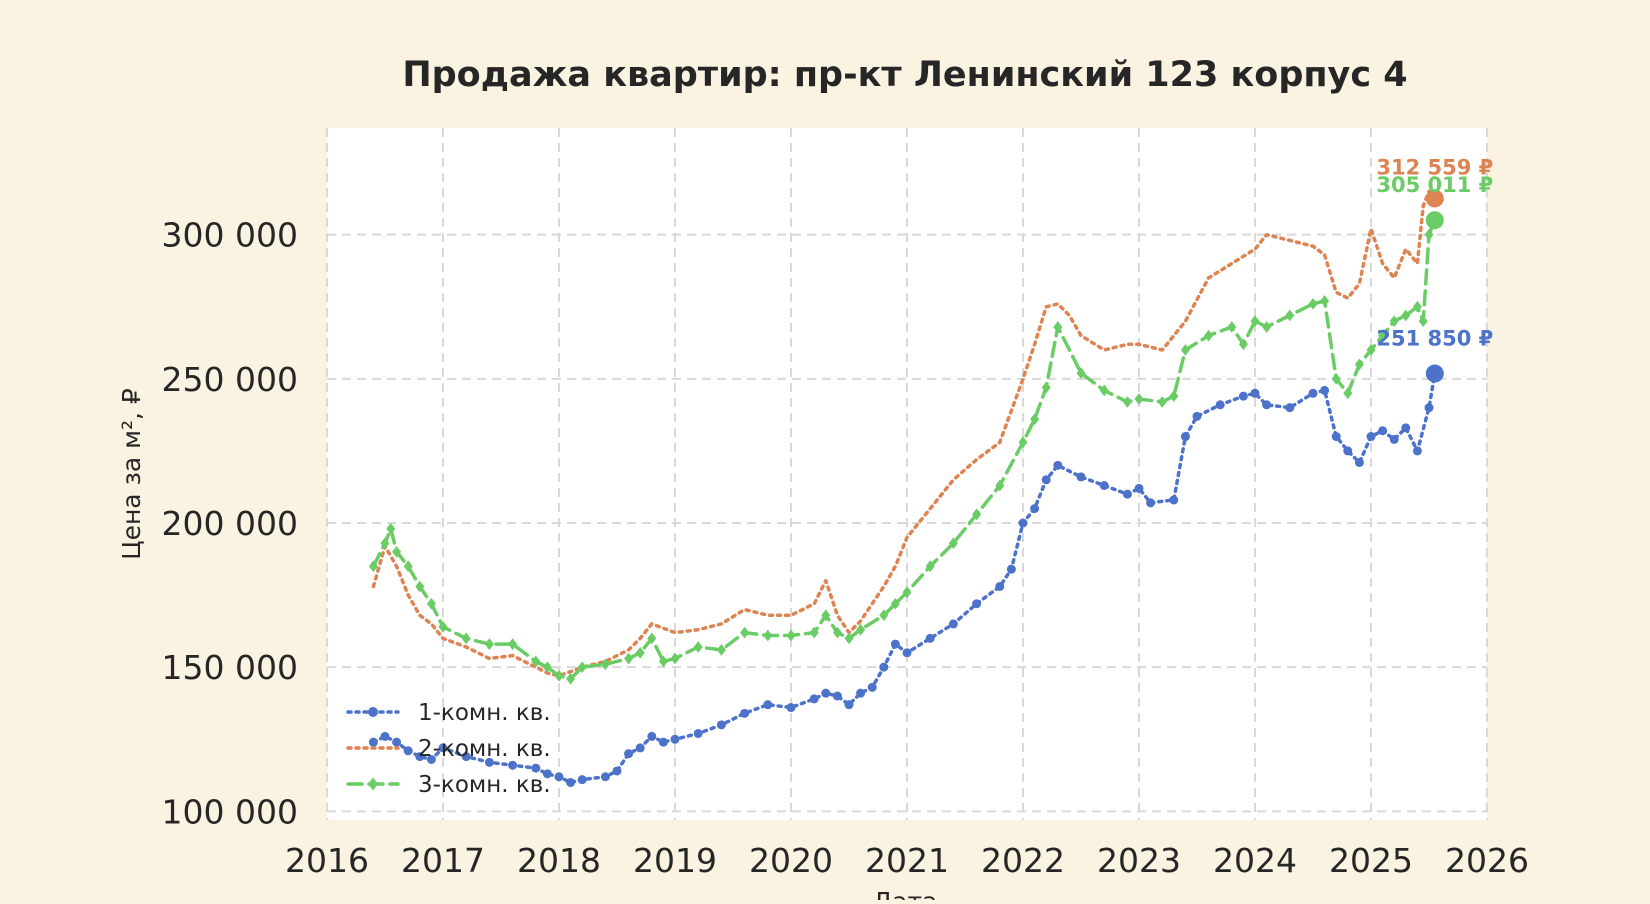 This screenshot has height=904, width=1650. I want to click on y-tick-label: 250 000, so click(230, 379).